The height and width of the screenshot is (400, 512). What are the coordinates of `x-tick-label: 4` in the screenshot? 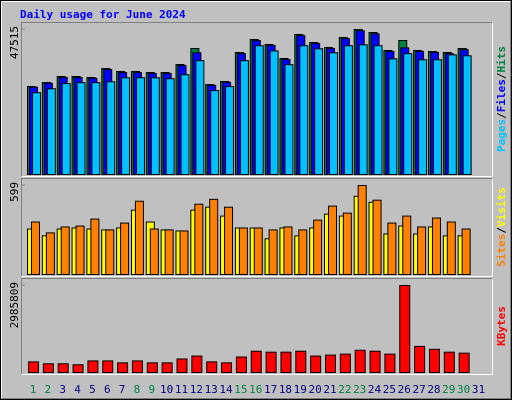 It's located at (77, 389).